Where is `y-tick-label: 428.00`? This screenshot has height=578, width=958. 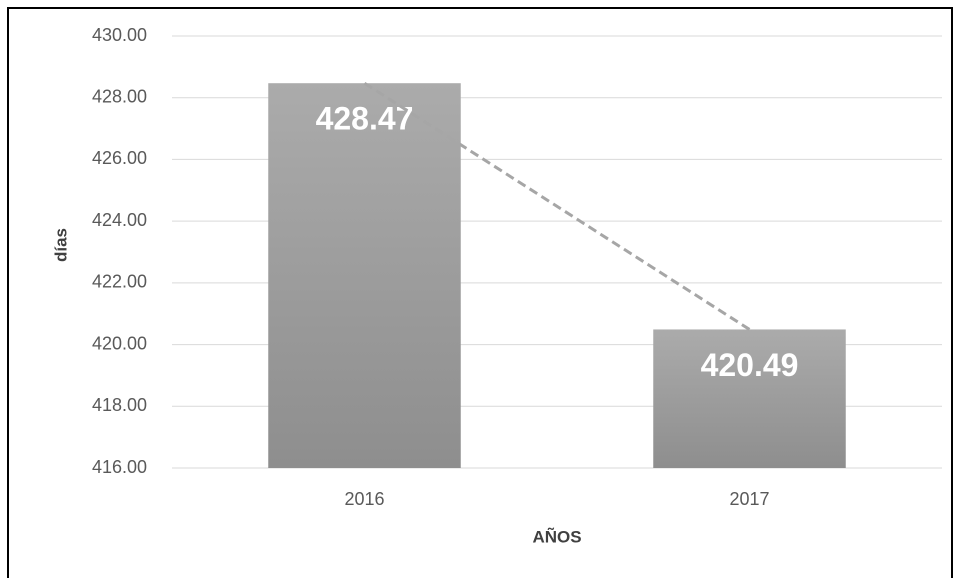 y-tick-label: 428.00 is located at coordinates (119, 96).